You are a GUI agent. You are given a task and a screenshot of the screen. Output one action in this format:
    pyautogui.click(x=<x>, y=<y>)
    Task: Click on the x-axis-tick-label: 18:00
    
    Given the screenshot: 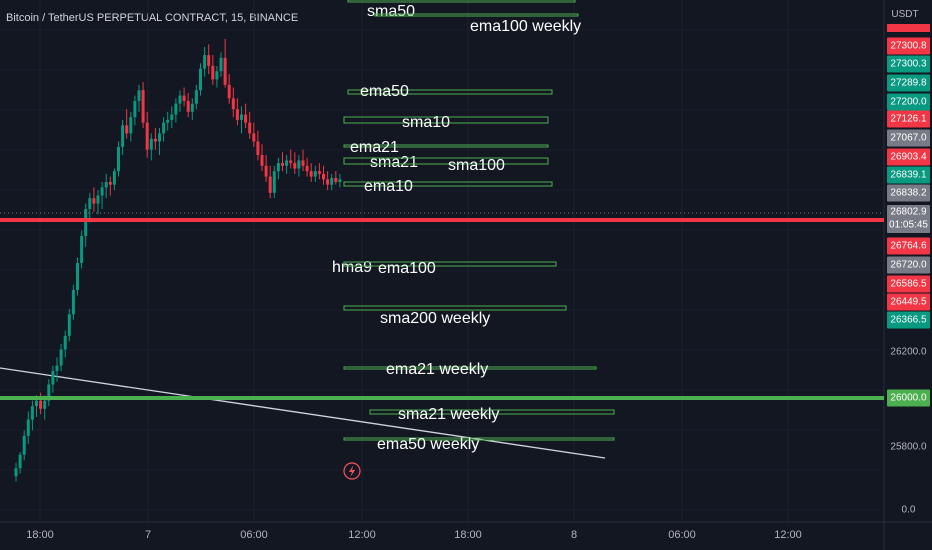 What is the action you would take?
    pyautogui.click(x=468, y=535)
    